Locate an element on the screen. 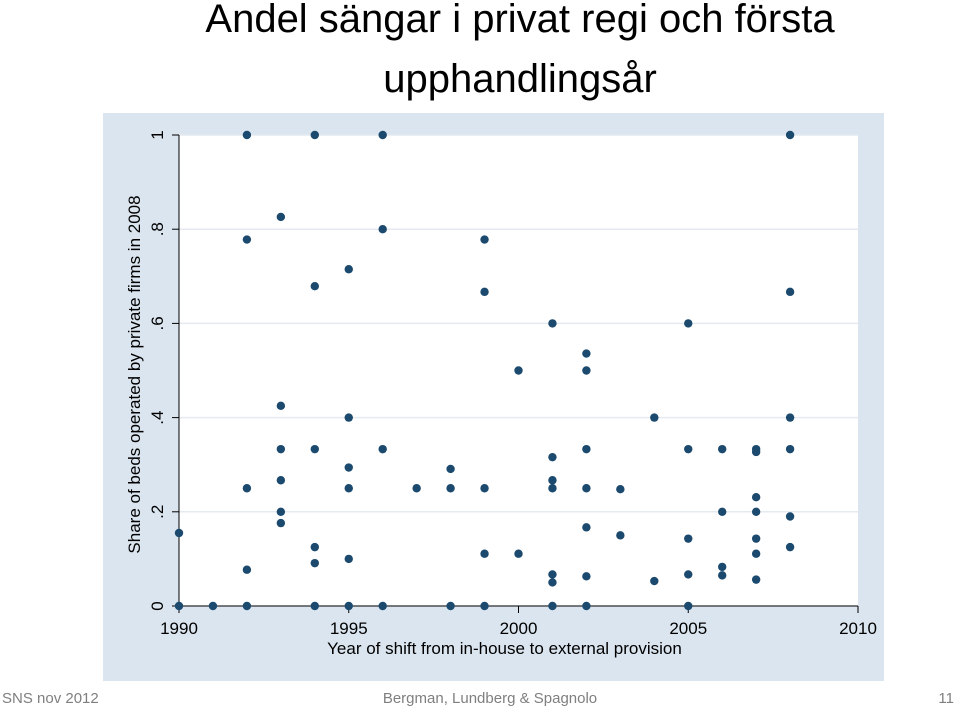 The image size is (960, 711). footer-authors: Bergman, Lundberg & Spagnolo is located at coordinates (490, 698).